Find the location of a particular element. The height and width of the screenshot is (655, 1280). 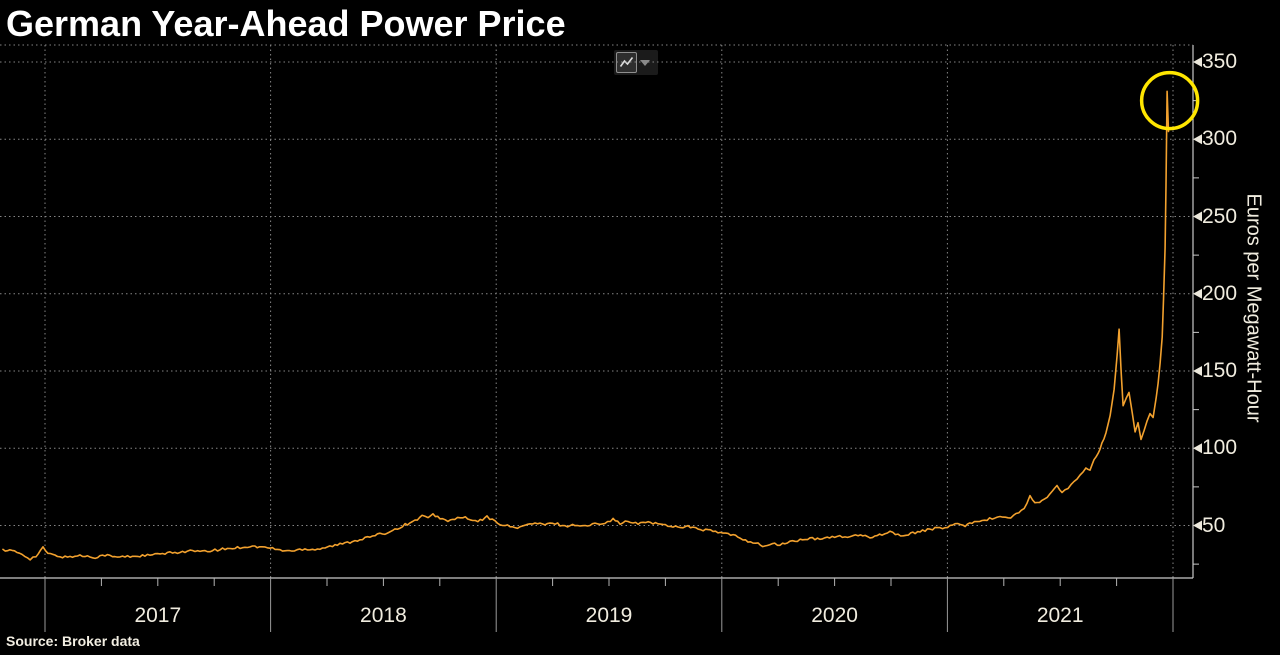

x-axis-tick-label: 2021 is located at coordinates (1060, 615).